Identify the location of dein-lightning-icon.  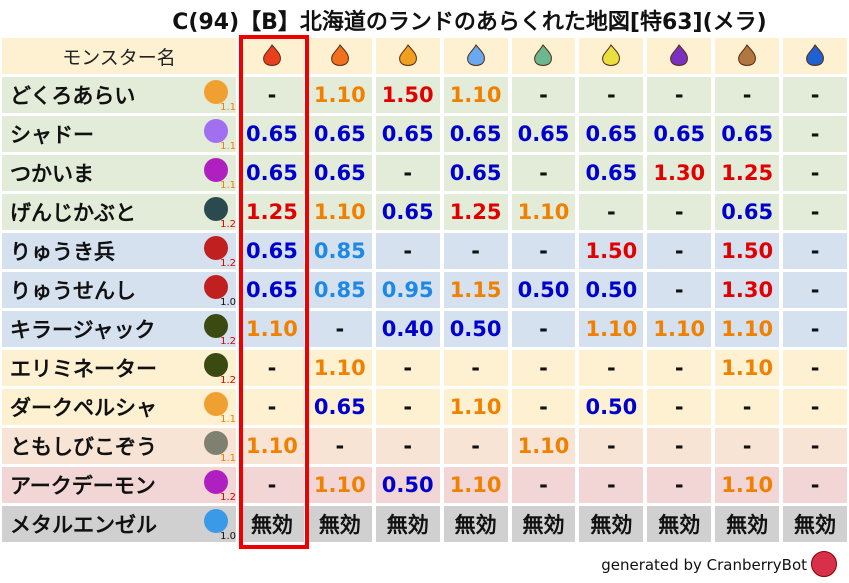
(611, 55).